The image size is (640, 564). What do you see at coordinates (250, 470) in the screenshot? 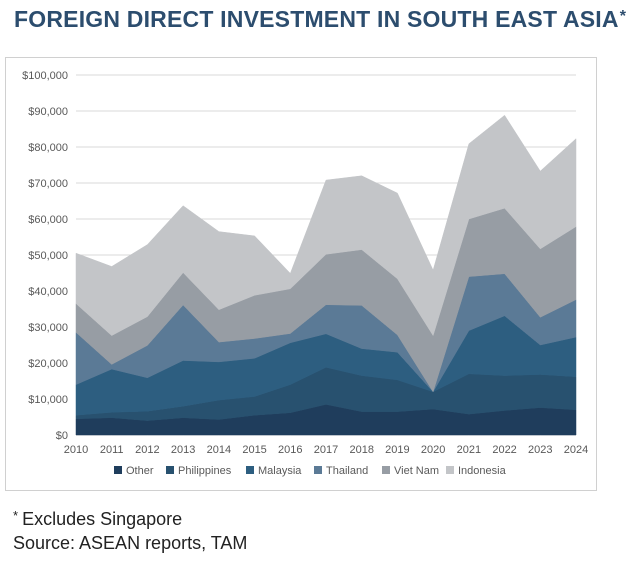
I see `legend-swatch-malaysia` at bounding box center [250, 470].